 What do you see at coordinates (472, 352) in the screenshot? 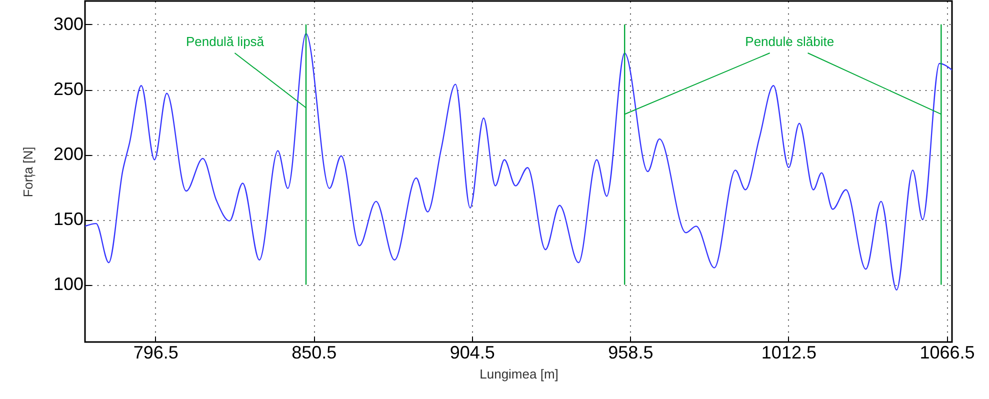
I see `x-tick-label: 904.5` at bounding box center [472, 352].